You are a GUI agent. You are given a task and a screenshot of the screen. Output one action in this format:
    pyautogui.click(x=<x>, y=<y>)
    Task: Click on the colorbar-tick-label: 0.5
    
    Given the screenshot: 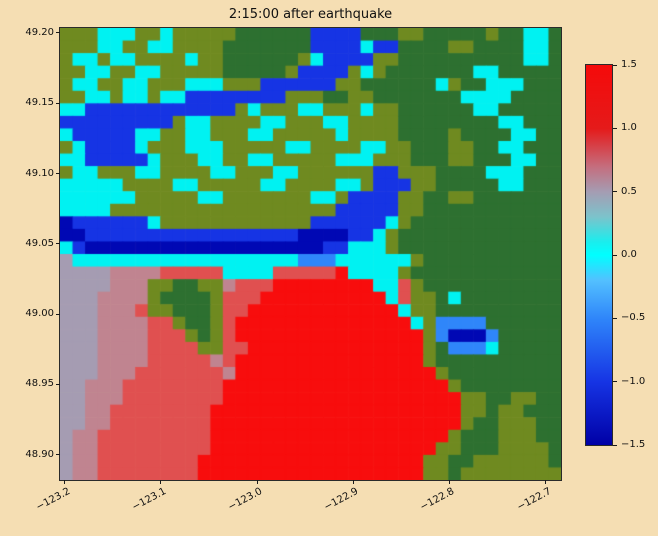 What is the action you would take?
    pyautogui.click(x=629, y=191)
    